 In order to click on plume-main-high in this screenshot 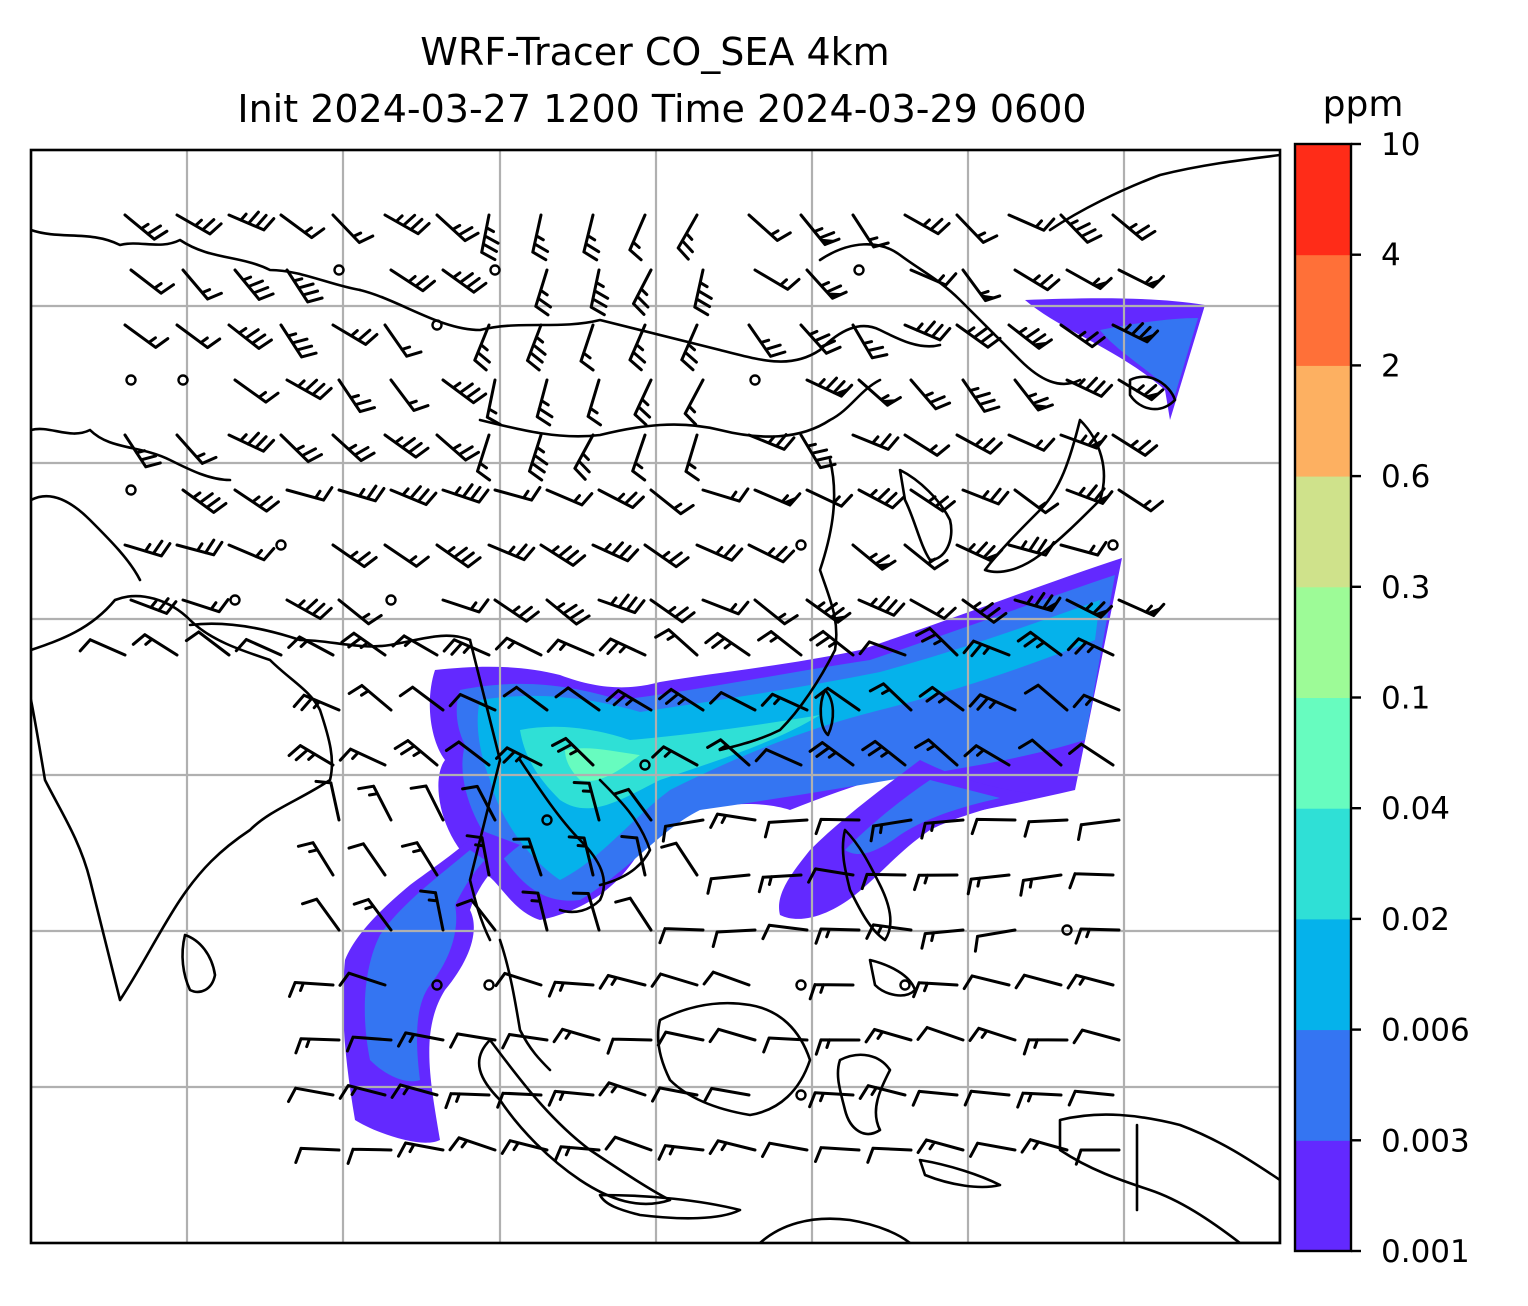, I will do `click(788, 740)`.